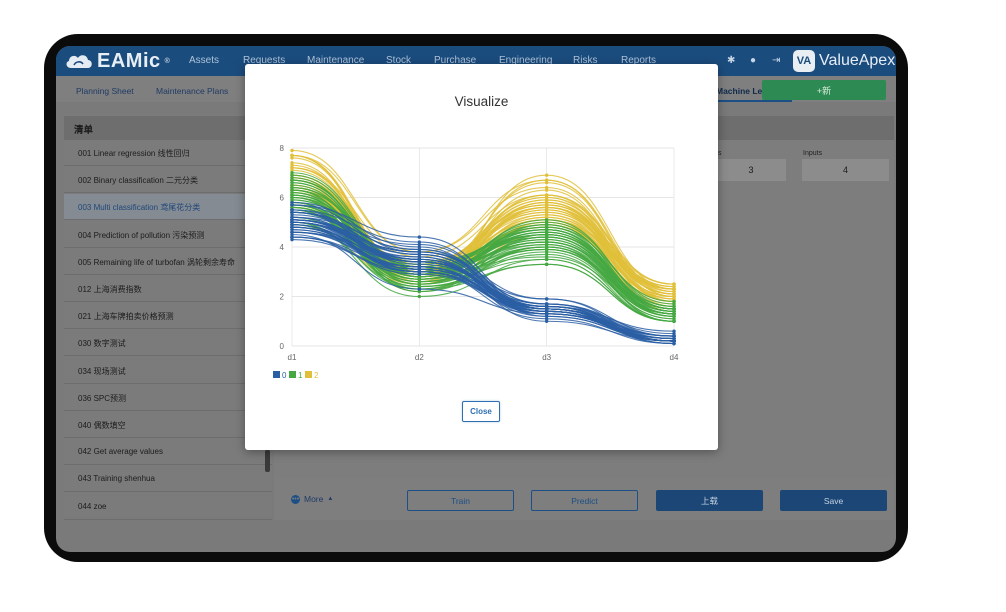  I want to click on tab-planning-sheet: Planning Sheet, so click(105, 91).